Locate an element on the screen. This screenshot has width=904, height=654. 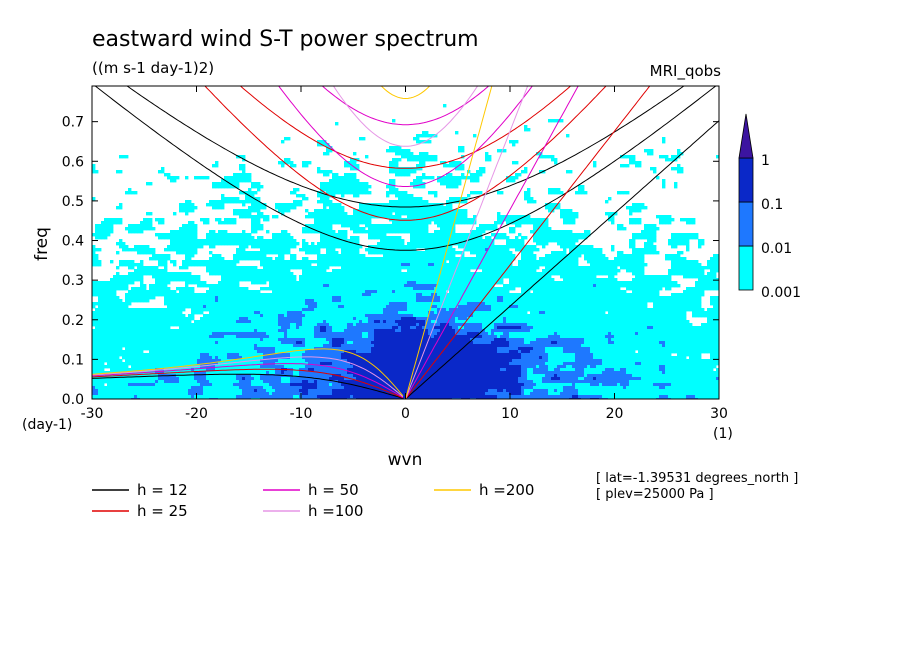
x-tick-label: 30 is located at coordinates (719, 414).